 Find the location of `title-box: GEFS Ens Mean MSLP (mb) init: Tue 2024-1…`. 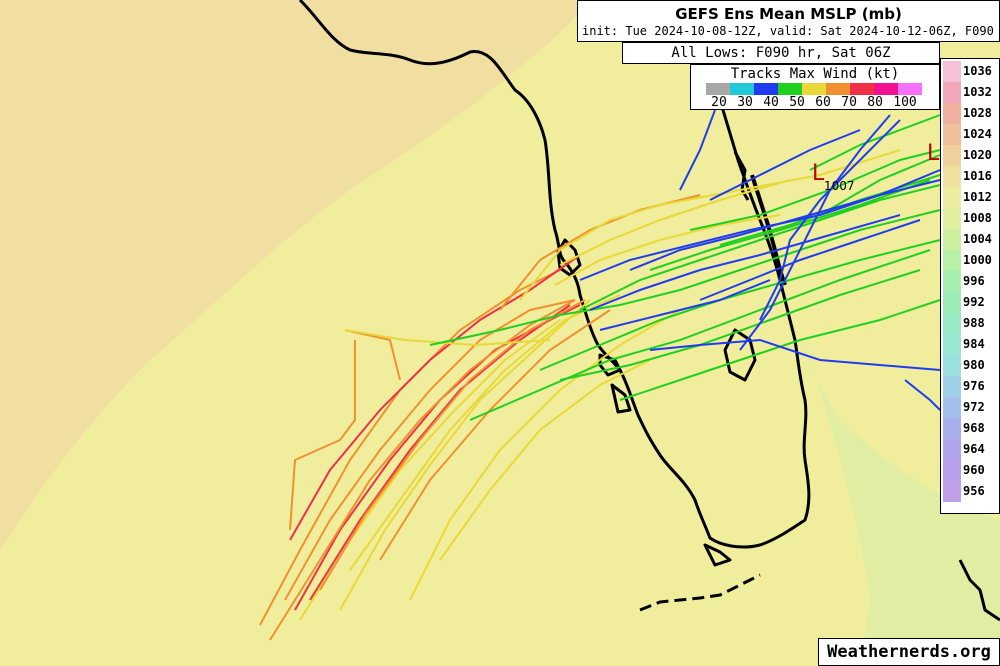

title-box: GEFS Ens Mean MSLP (mb) init: Tue 2024-1… is located at coordinates (788, 21).